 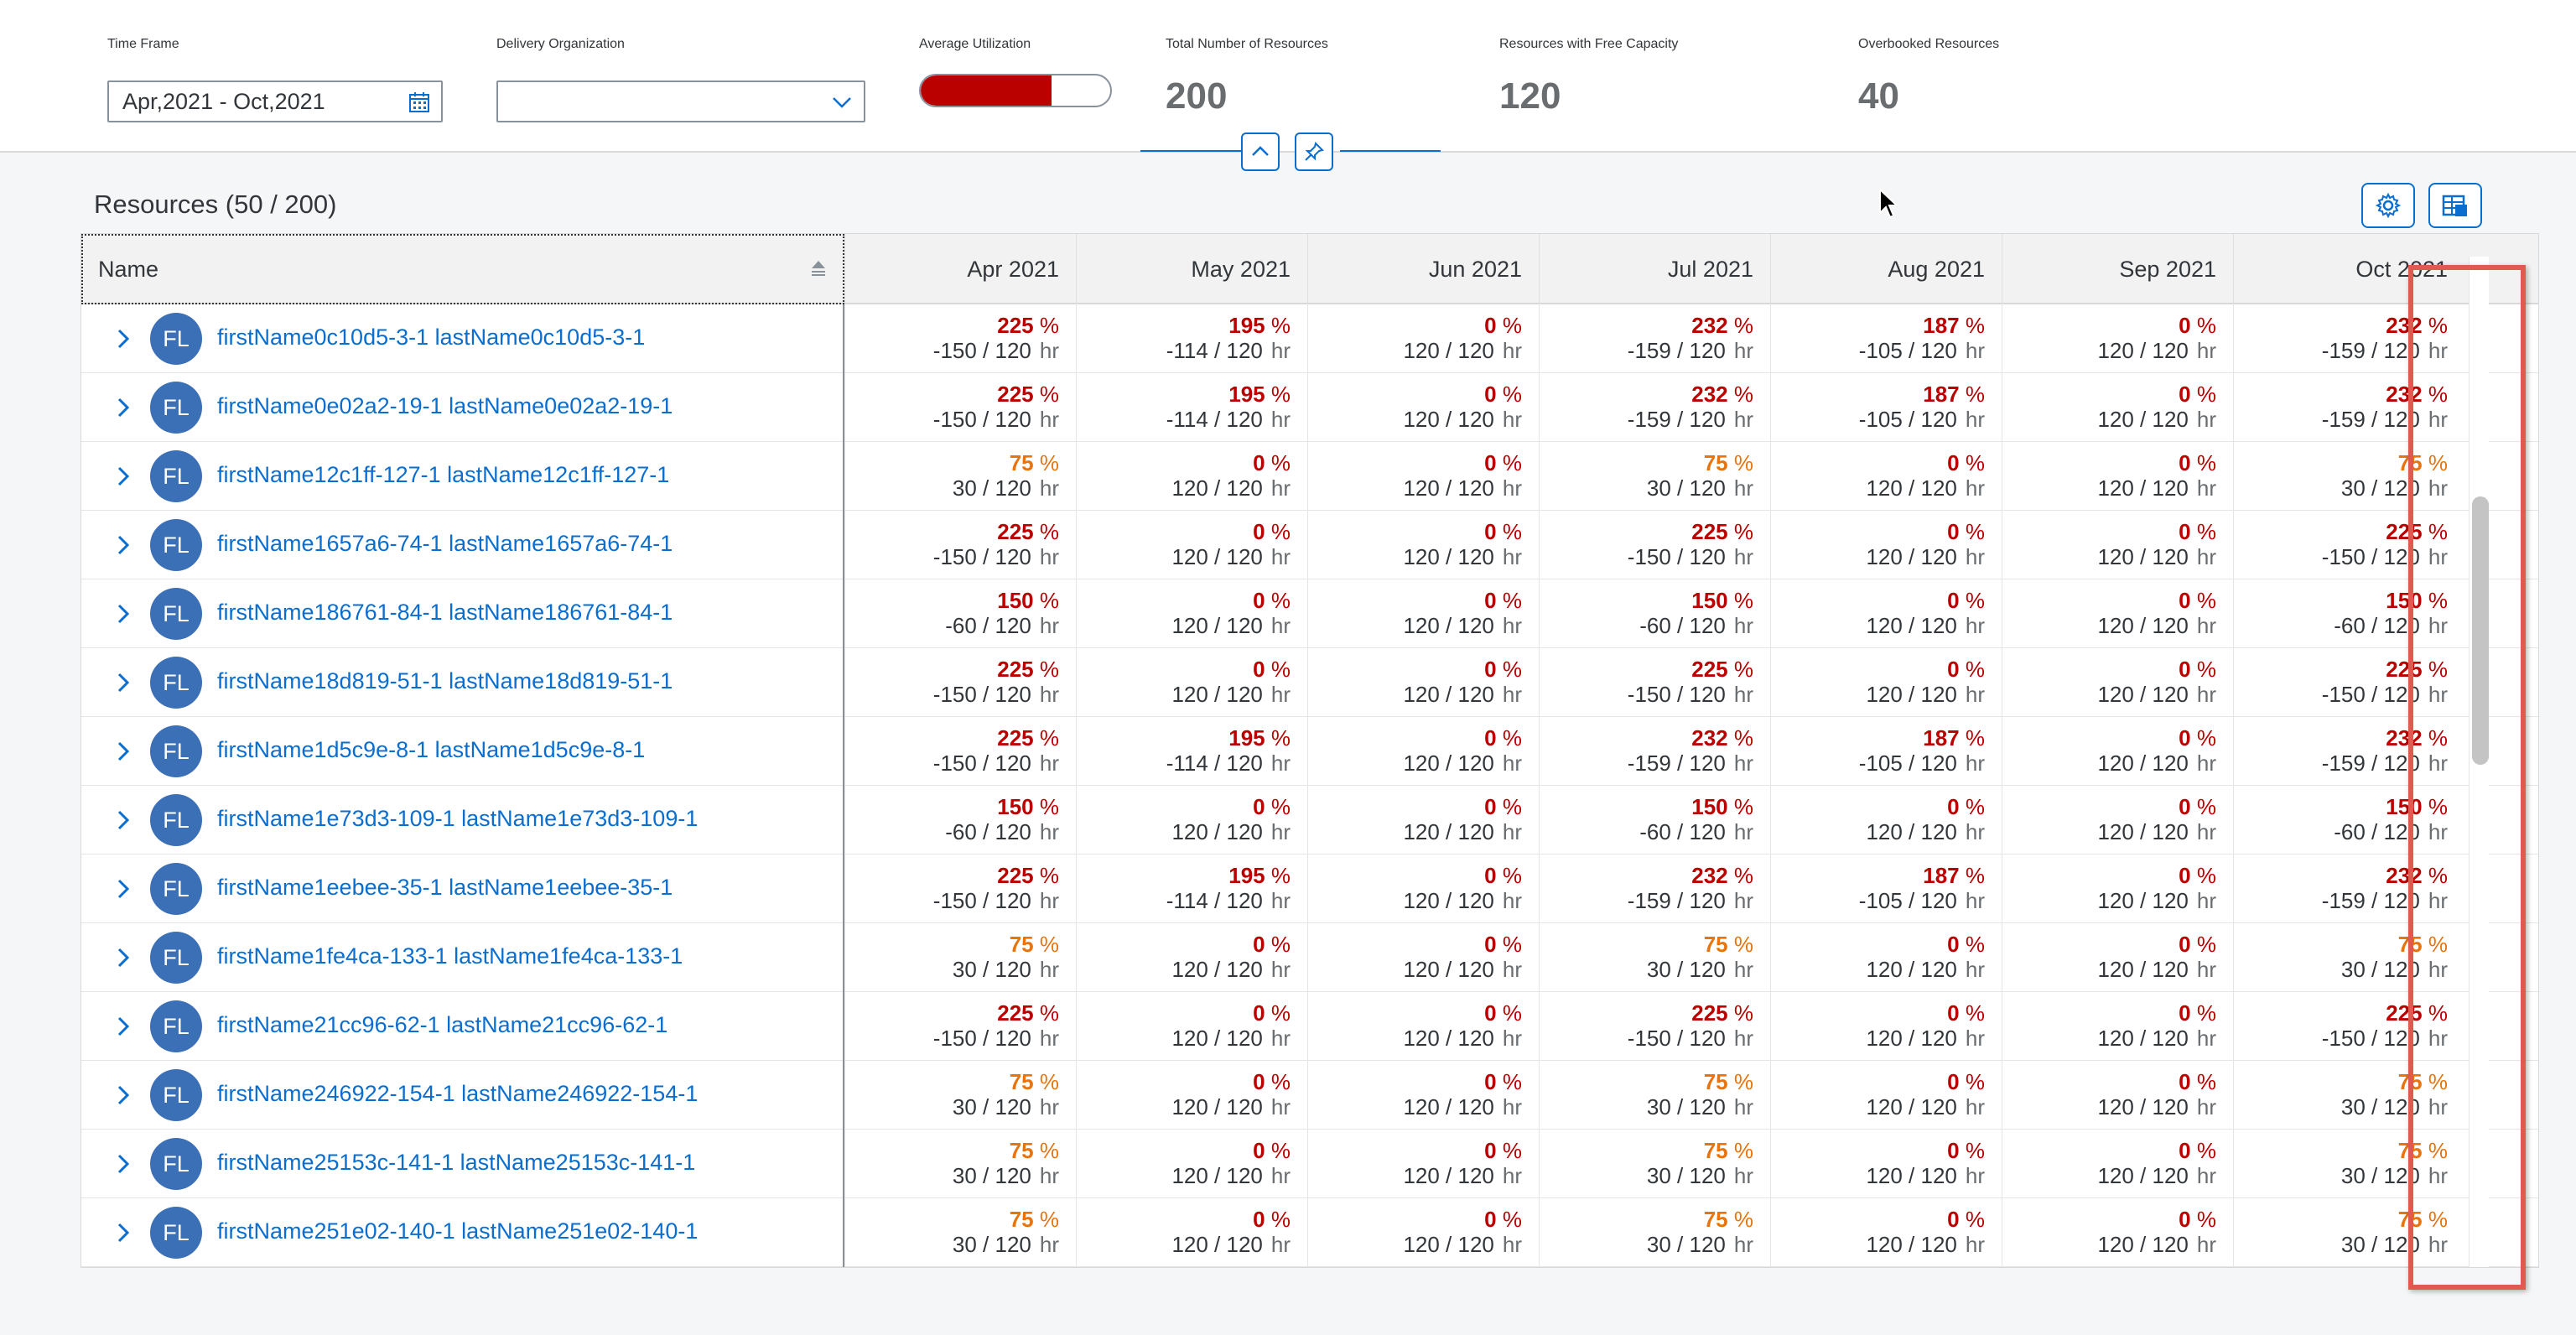 What do you see at coordinates (1390, 151) in the screenshot?
I see `header-divider-right` at bounding box center [1390, 151].